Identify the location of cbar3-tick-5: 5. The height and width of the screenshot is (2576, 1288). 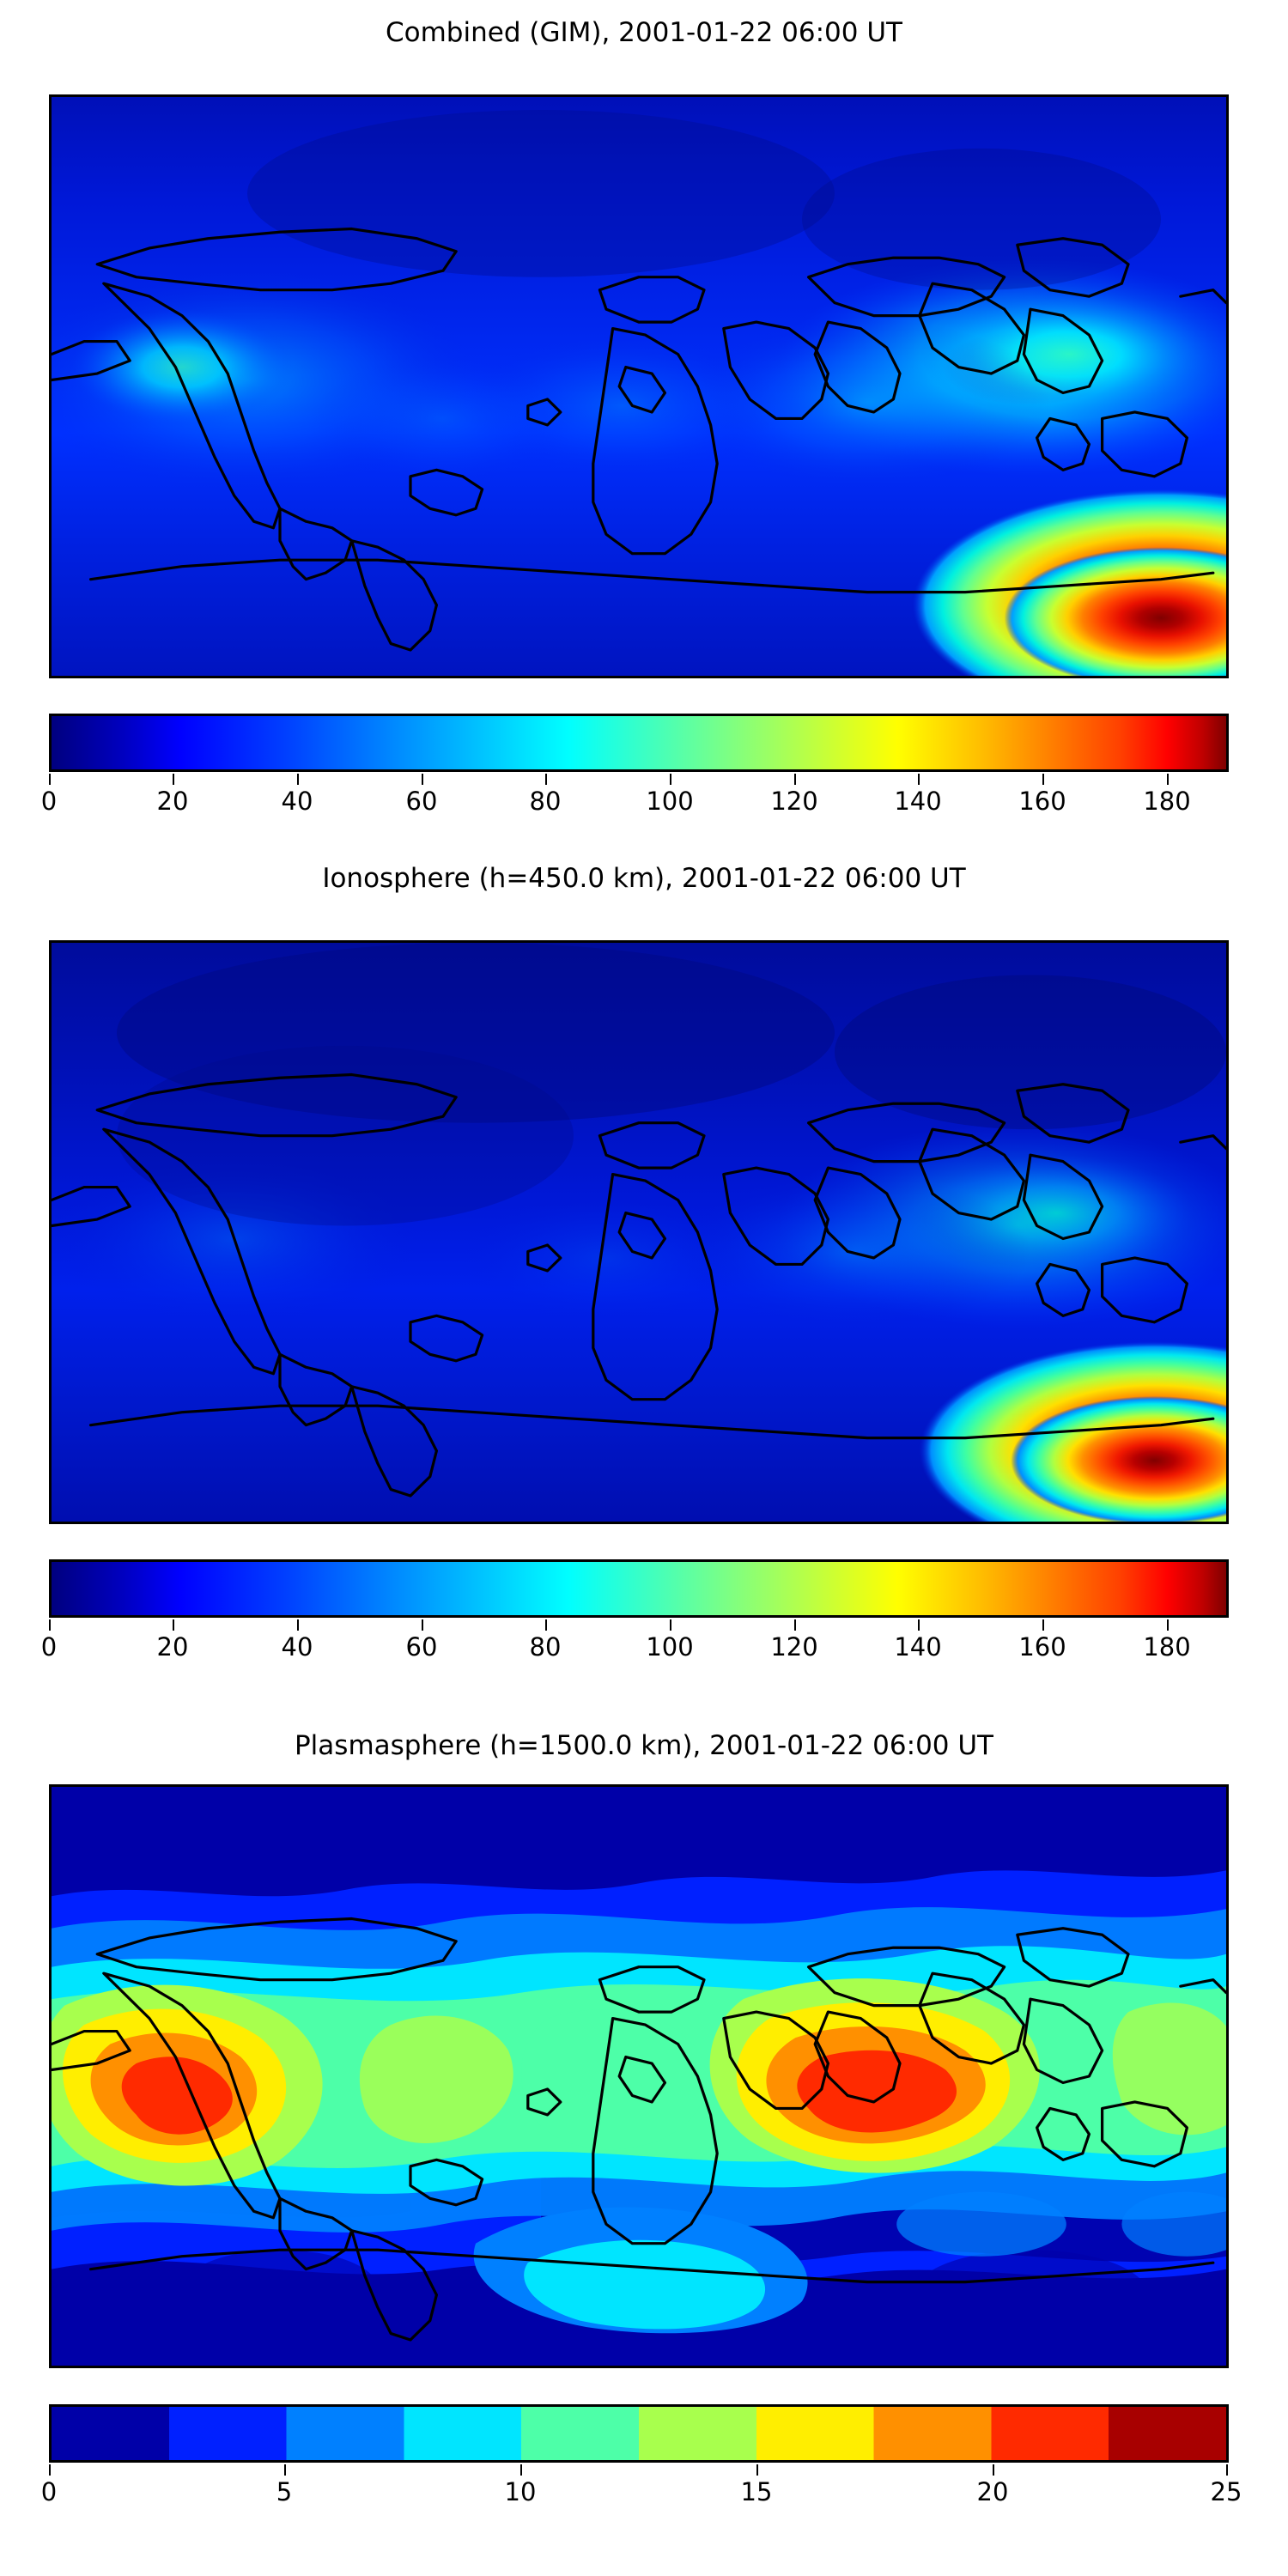
(284, 2492).